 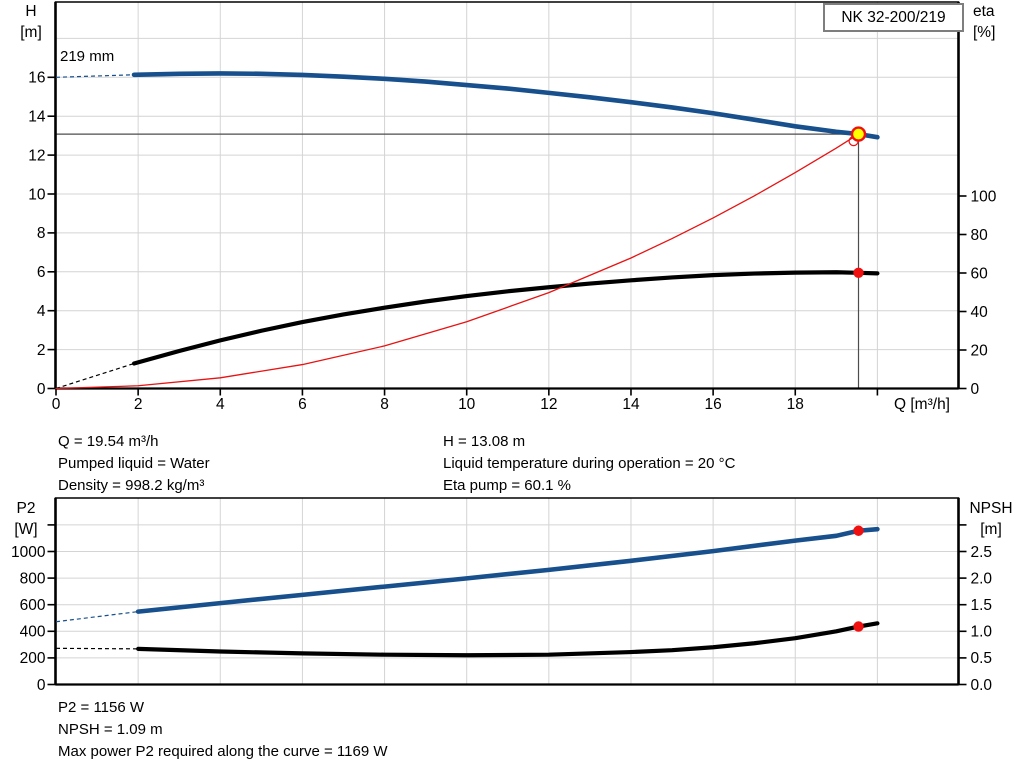 What do you see at coordinates (33, 658) in the screenshot?
I see `left-tick-label: 200` at bounding box center [33, 658].